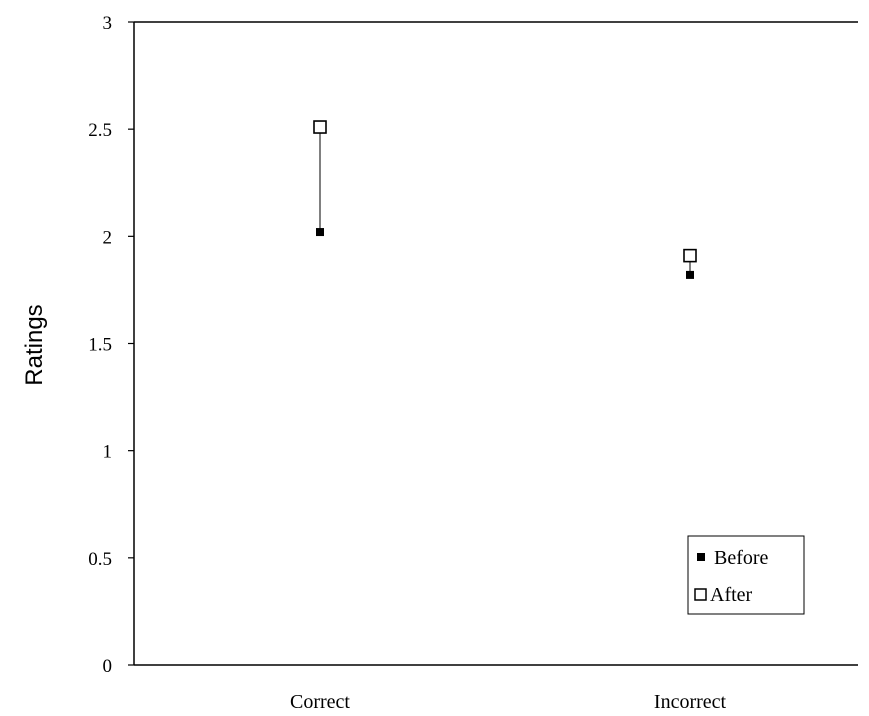 Image resolution: width=869 pixels, height=716 pixels. I want to click on y-tick-label: 1, so click(108, 452).